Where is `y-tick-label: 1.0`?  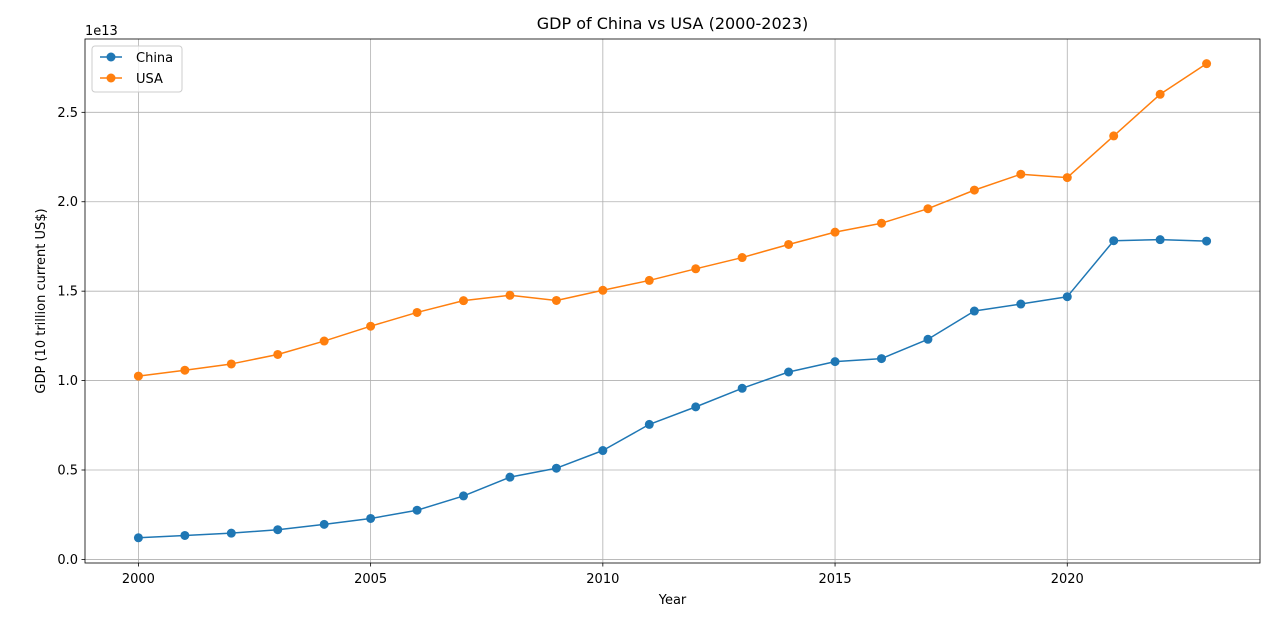 y-tick-label: 1.0 is located at coordinates (67, 381).